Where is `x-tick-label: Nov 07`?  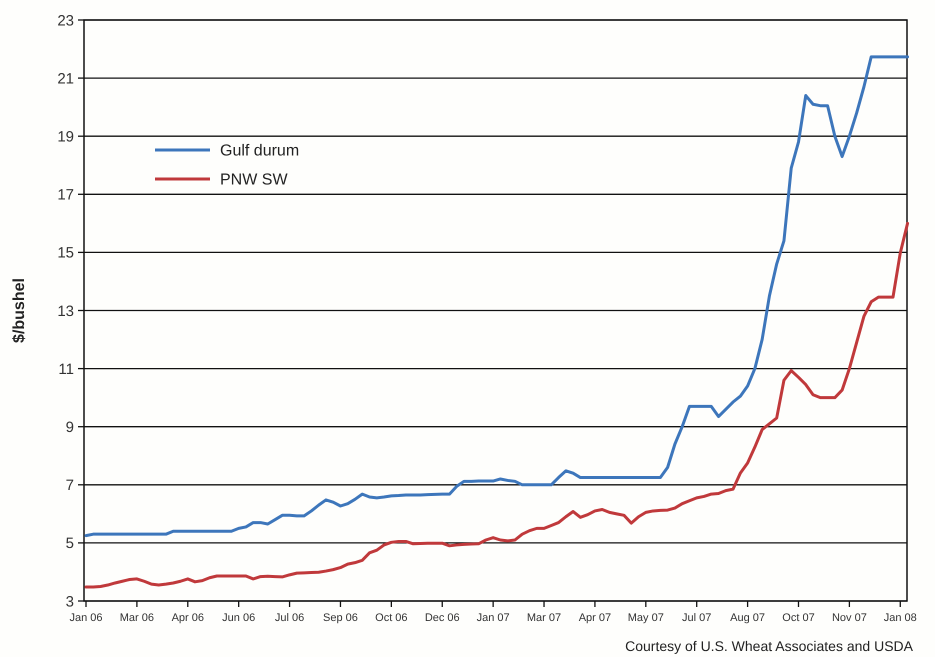 x-tick-label: Nov 07 is located at coordinates (849, 618).